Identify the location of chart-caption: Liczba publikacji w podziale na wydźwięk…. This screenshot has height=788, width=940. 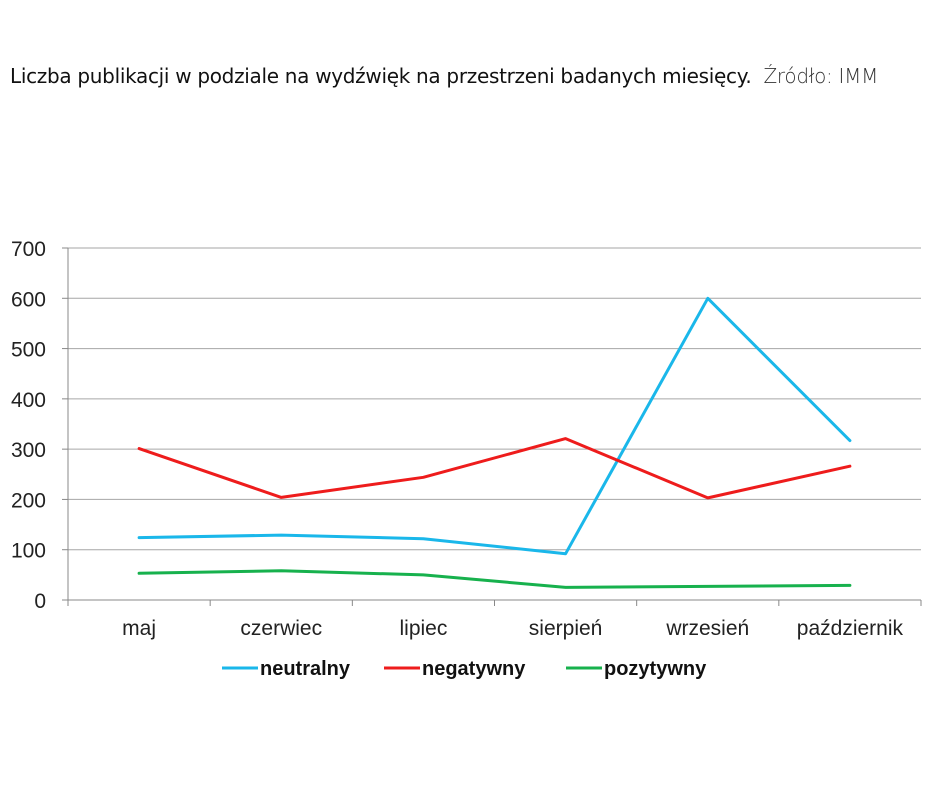
(444, 76).